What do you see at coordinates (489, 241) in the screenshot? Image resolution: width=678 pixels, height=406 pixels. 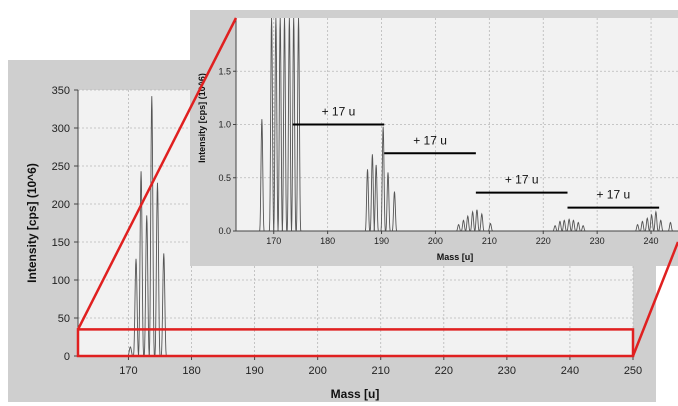 I see `inset-x-tick-label: 210` at bounding box center [489, 241].